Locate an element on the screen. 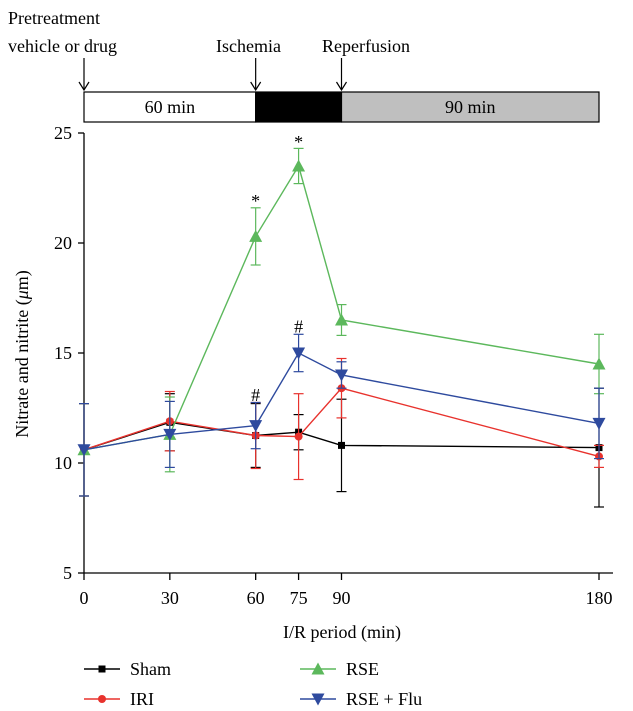  y-tick-label: 15 is located at coordinates (63, 353).